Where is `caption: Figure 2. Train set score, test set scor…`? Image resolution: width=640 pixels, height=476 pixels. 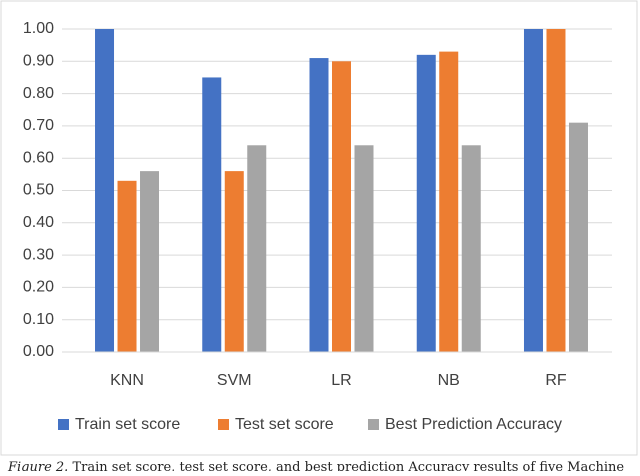
caption: Figure 2. Train set score, test set scor… is located at coordinates (315, 466).